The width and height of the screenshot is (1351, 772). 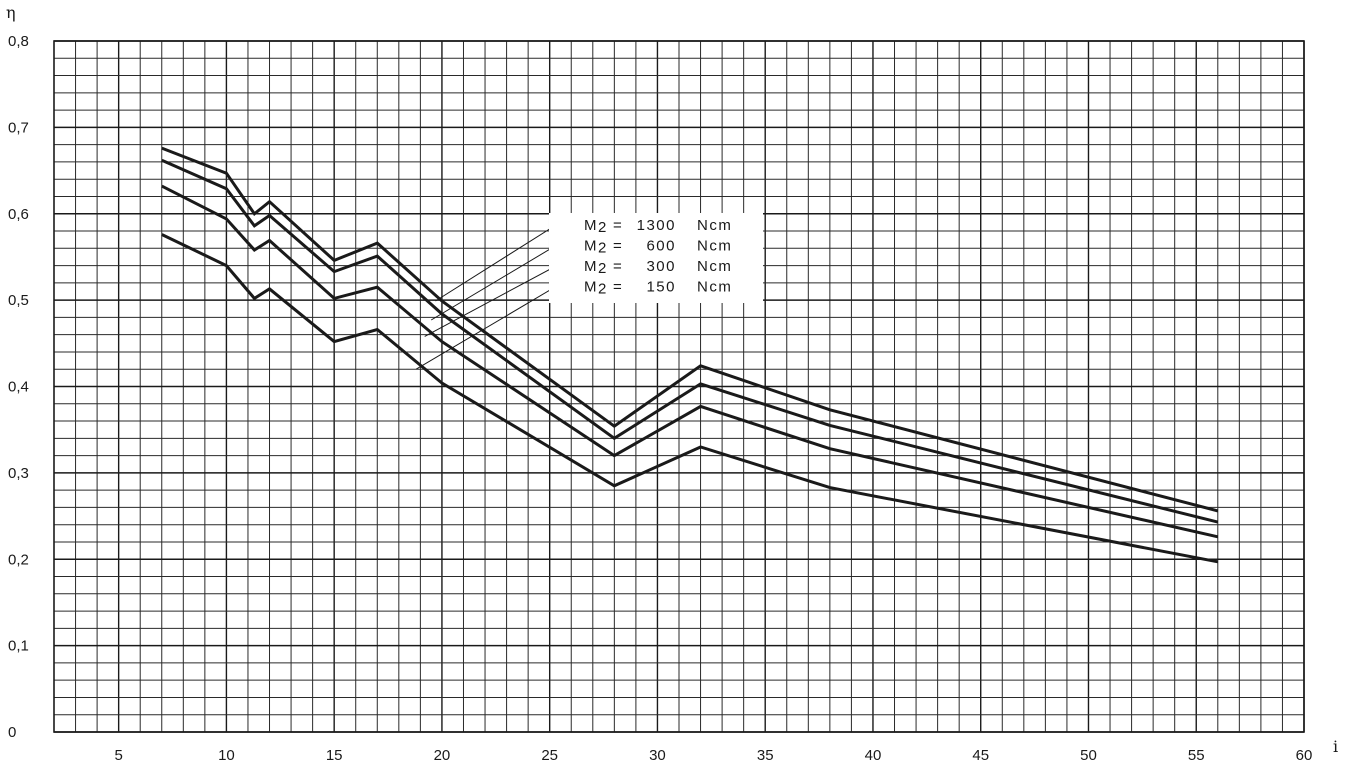 What do you see at coordinates (18, 127) in the screenshot?
I see `y-tick-label: 0,7` at bounding box center [18, 127].